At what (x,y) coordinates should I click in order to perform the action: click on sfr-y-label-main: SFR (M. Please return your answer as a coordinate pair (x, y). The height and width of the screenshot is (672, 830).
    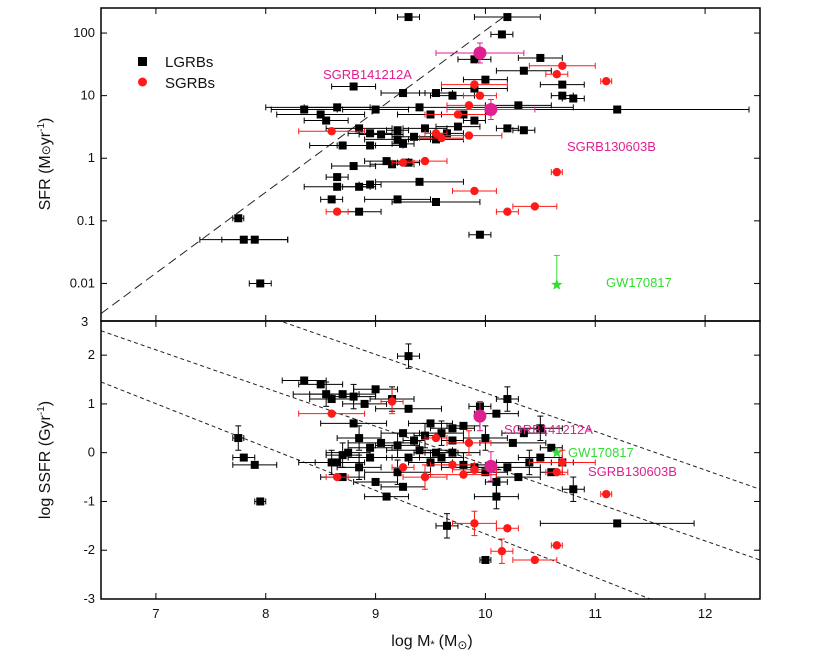
    Looking at the image, I should click on (45, 182).